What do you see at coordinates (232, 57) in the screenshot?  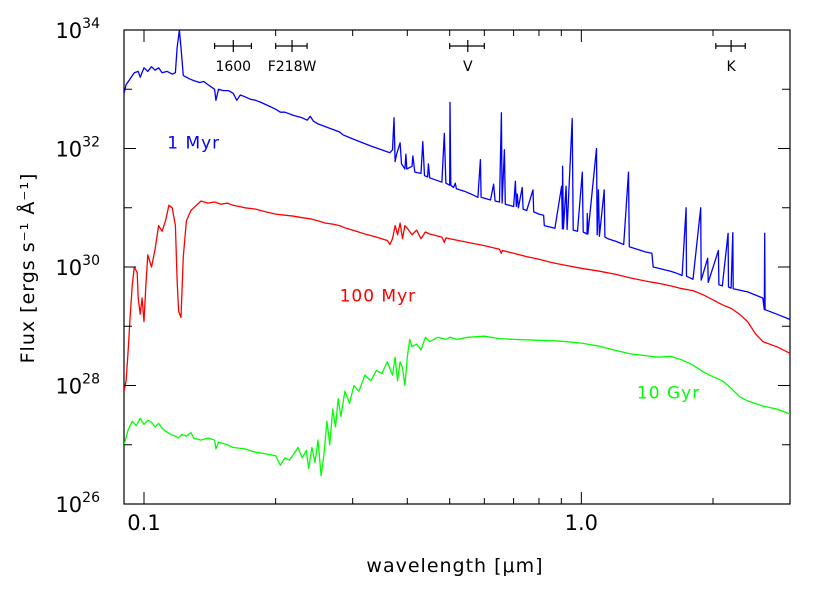 I see `filter-marker-0: 1600` at bounding box center [232, 57].